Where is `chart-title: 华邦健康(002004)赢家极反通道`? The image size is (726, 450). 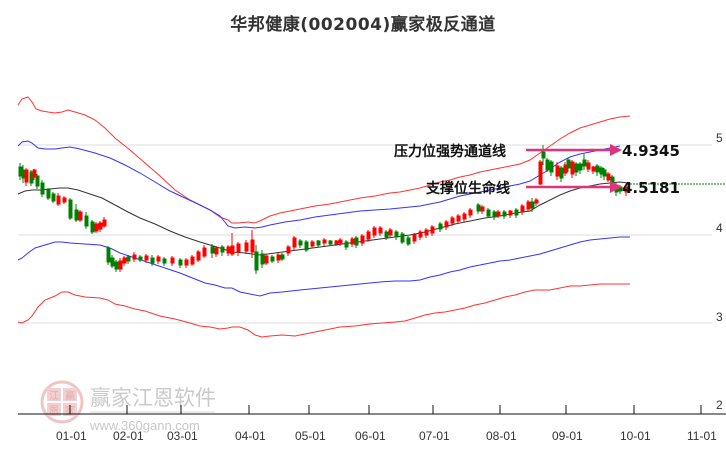 chart-title: 华邦健康(002004)赢家极反通道 is located at coordinates (363, 25).